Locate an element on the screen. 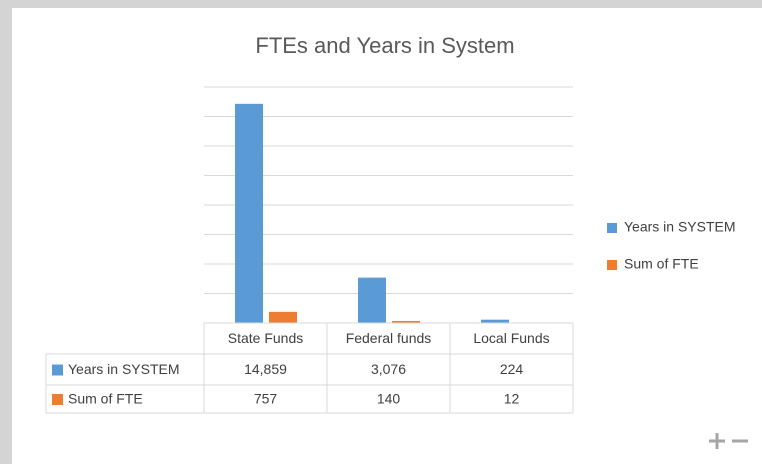 Image resolution: width=762 pixels, height=464 pixels. series-label: Years in SYSTEM is located at coordinates (124, 369).